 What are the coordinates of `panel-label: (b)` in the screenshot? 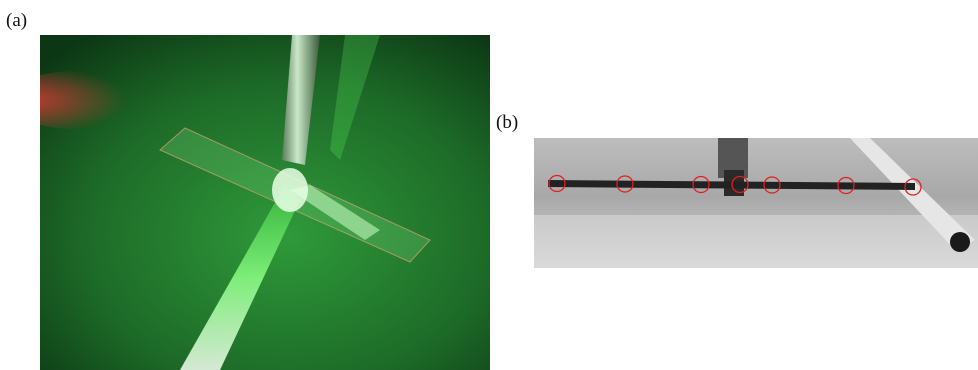 It's located at (507, 122).